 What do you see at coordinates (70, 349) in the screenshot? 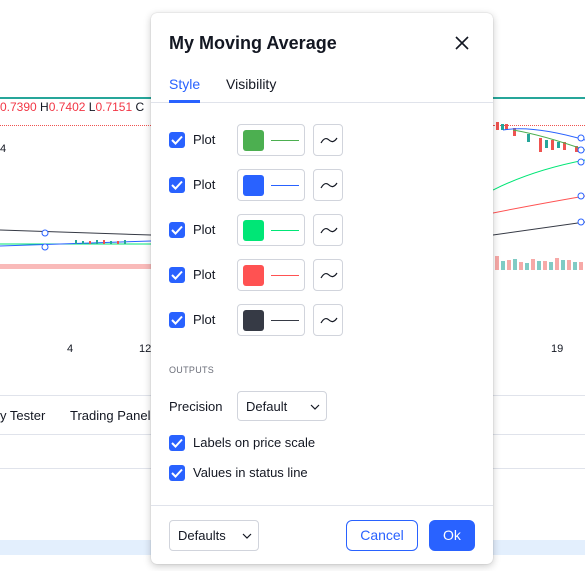
I see `time-axis-tick: 4` at bounding box center [70, 349].